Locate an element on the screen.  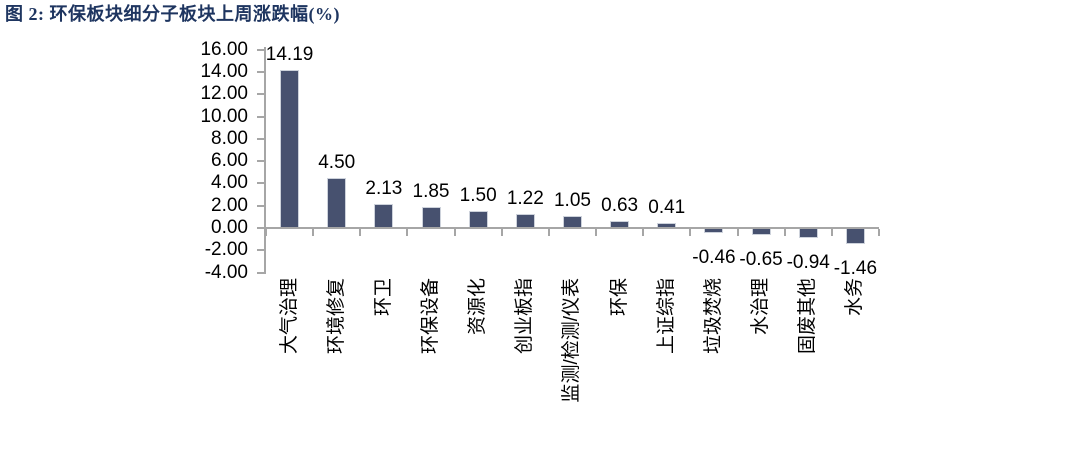
x-axis-category-label-text: 环境修复 is located at coordinates (336, 316).